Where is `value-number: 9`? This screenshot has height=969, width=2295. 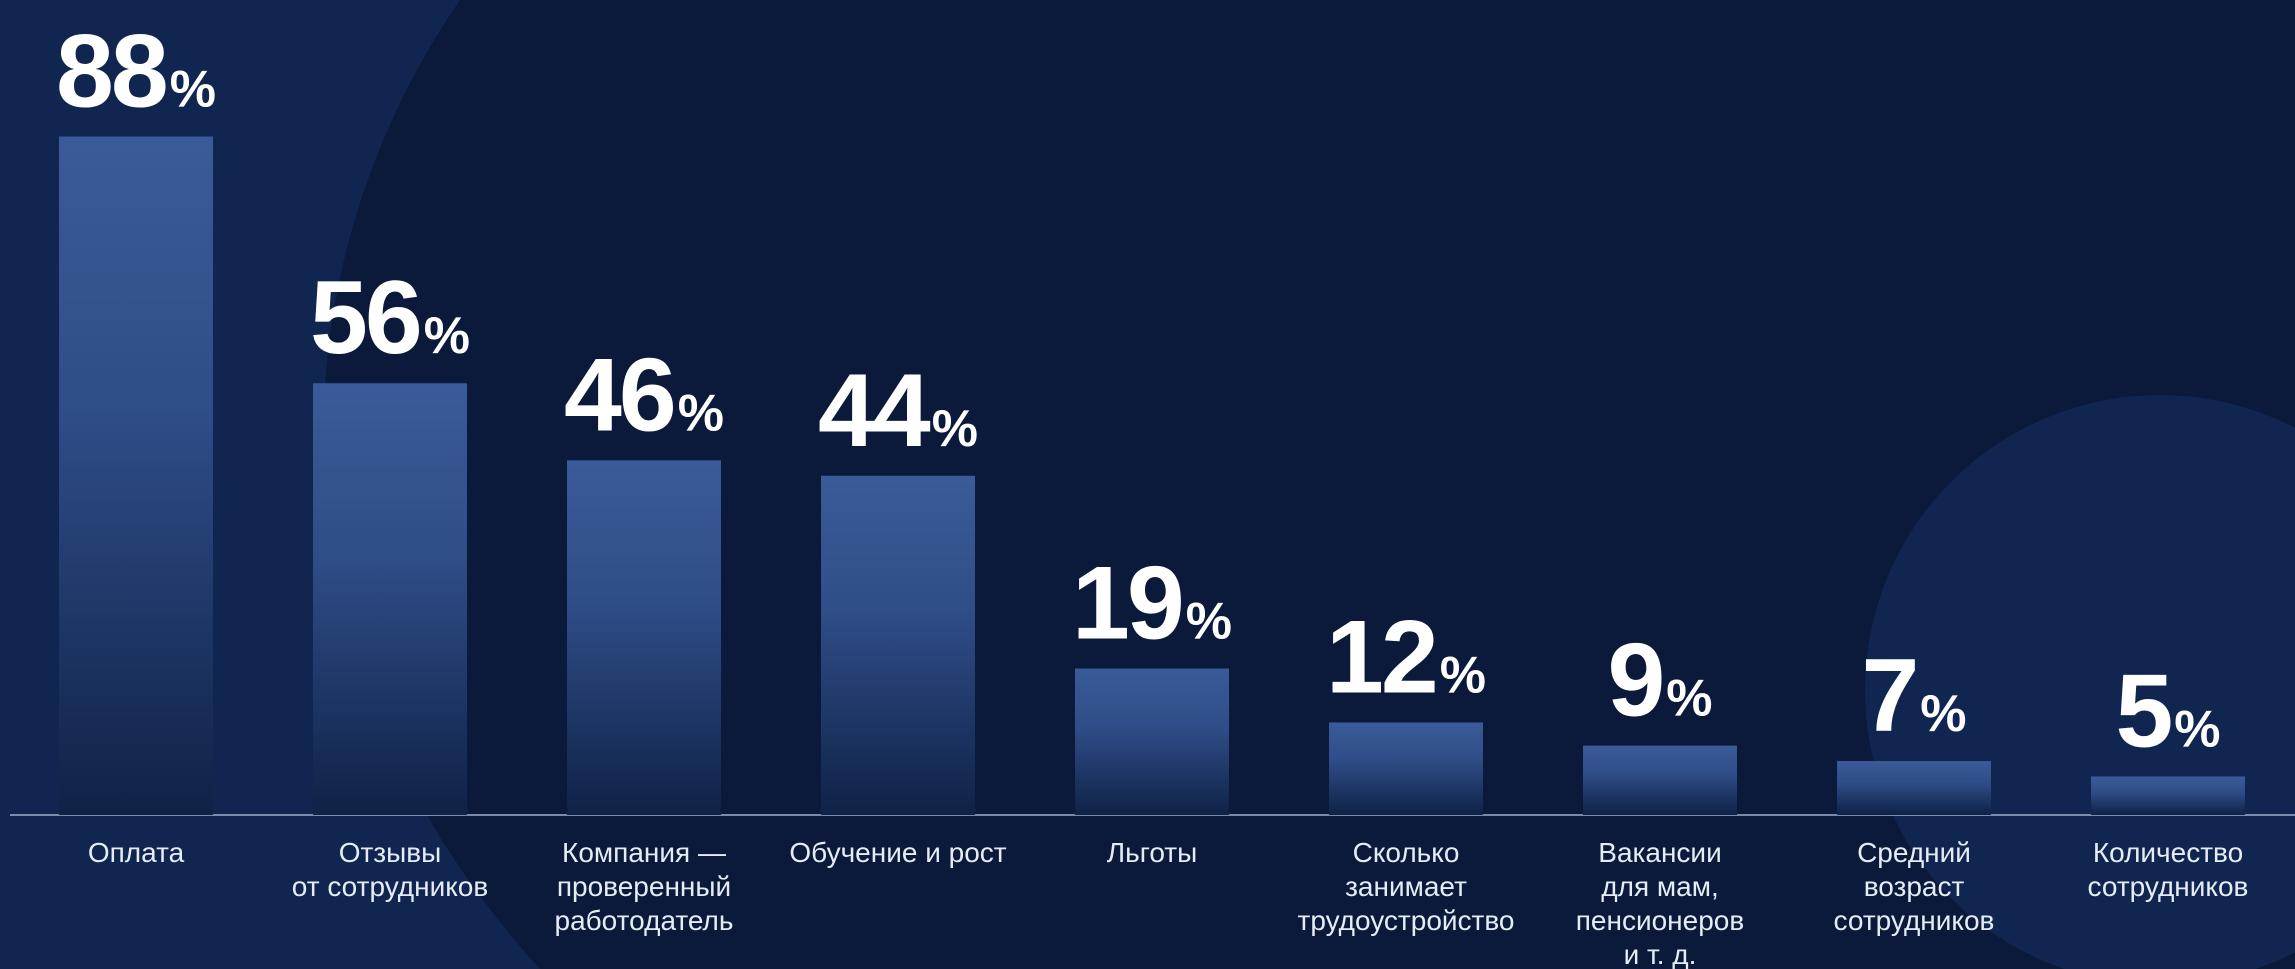 value-number: 9 is located at coordinates (1634, 681).